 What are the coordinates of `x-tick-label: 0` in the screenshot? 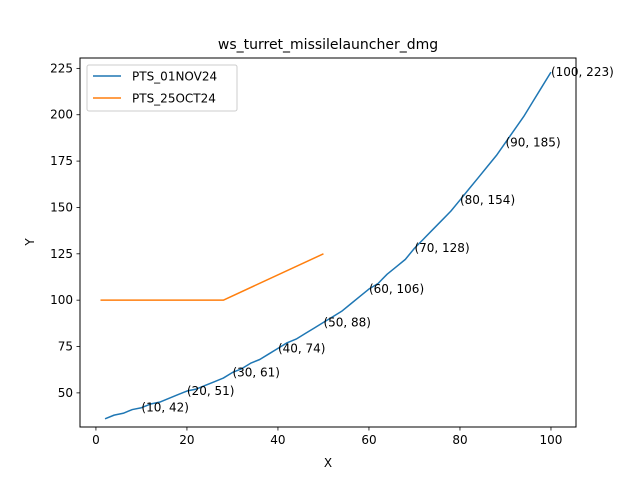 It's located at (96, 440).